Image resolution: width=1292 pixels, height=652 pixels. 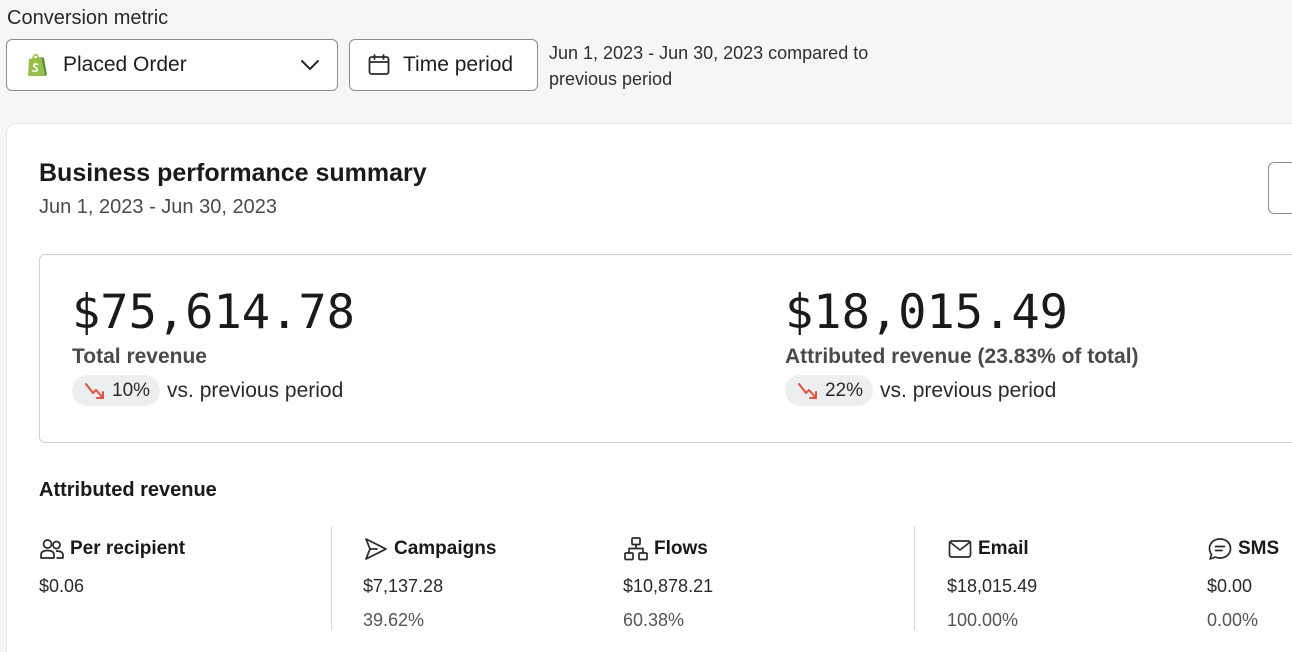 I want to click on stat-label: SMS, so click(x=1259, y=548).